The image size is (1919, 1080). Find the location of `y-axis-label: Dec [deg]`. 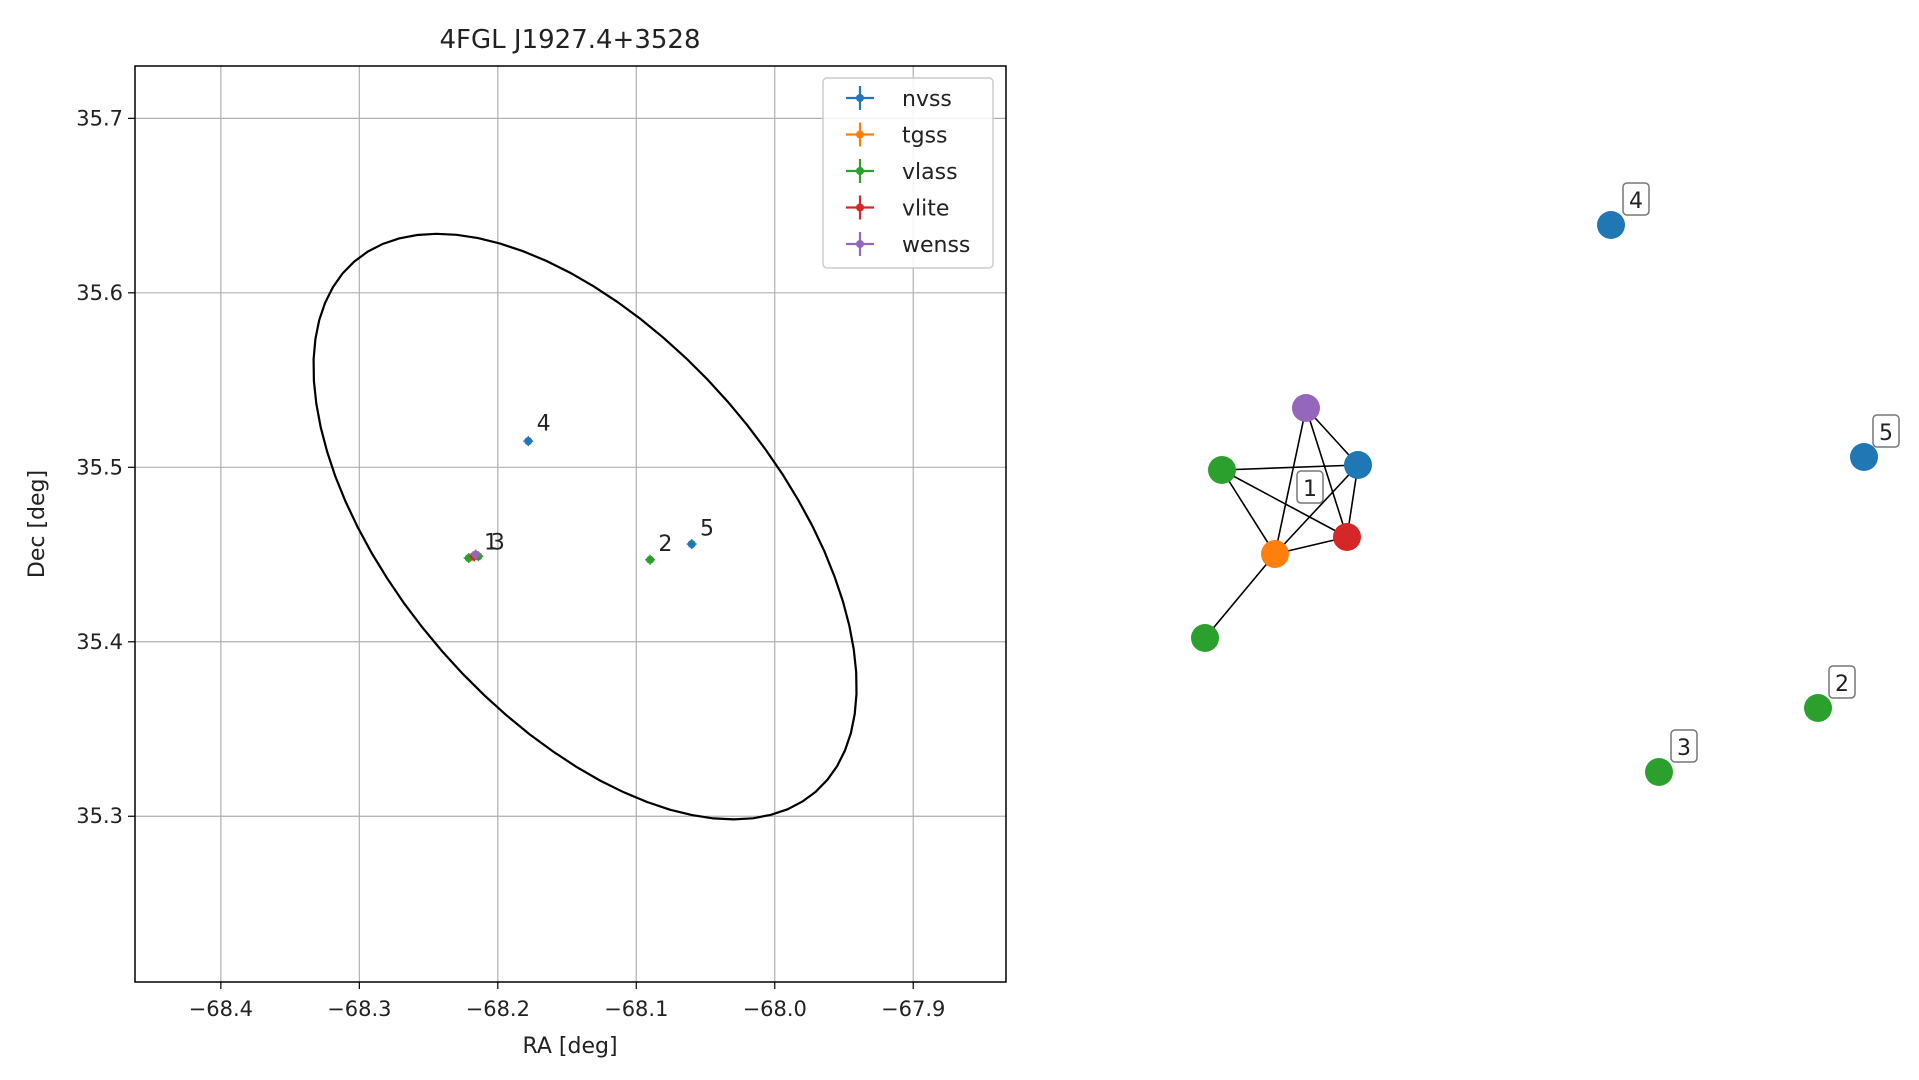

y-axis-label: Dec [deg] is located at coordinates (37, 524).